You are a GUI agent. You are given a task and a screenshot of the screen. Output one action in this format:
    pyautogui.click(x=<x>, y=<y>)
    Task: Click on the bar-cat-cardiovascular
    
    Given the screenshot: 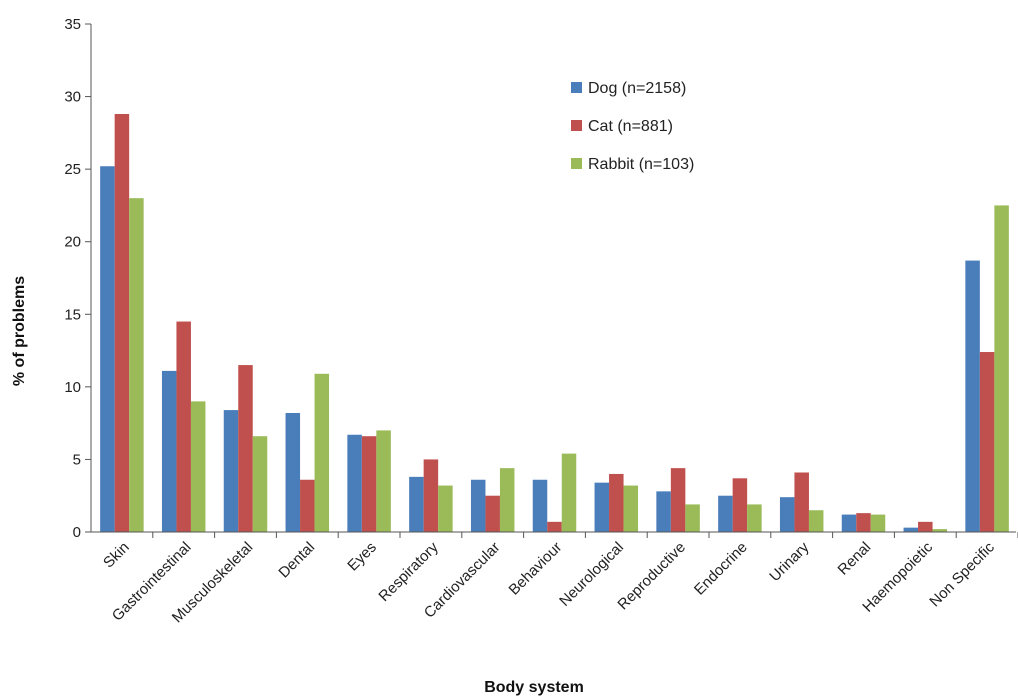 What is the action you would take?
    pyautogui.click(x=492, y=513)
    